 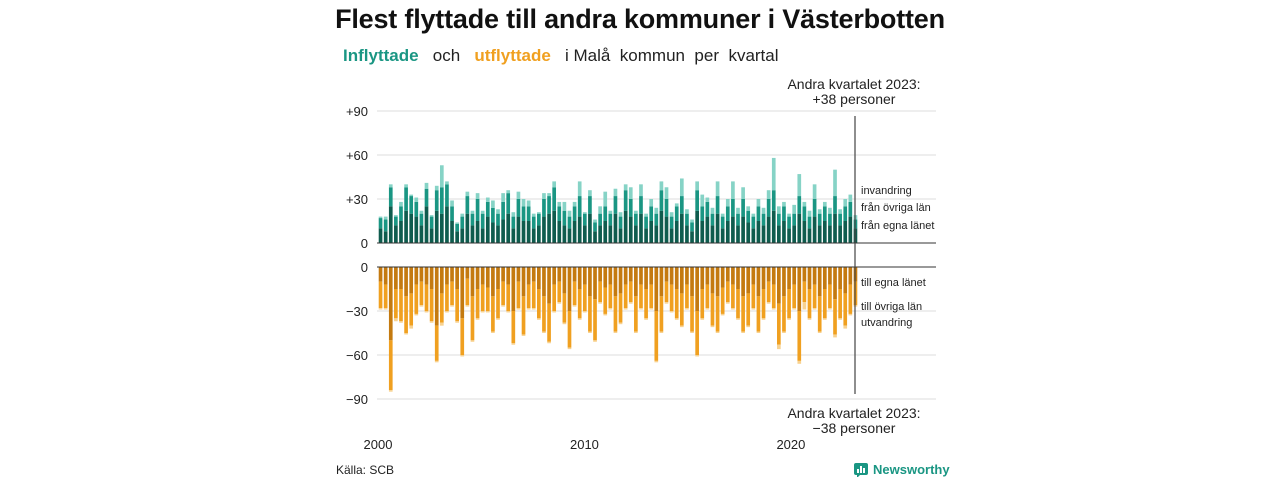 What do you see at coordinates (902, 469) in the screenshot?
I see `brand-logo: Newsworthy` at bounding box center [902, 469].